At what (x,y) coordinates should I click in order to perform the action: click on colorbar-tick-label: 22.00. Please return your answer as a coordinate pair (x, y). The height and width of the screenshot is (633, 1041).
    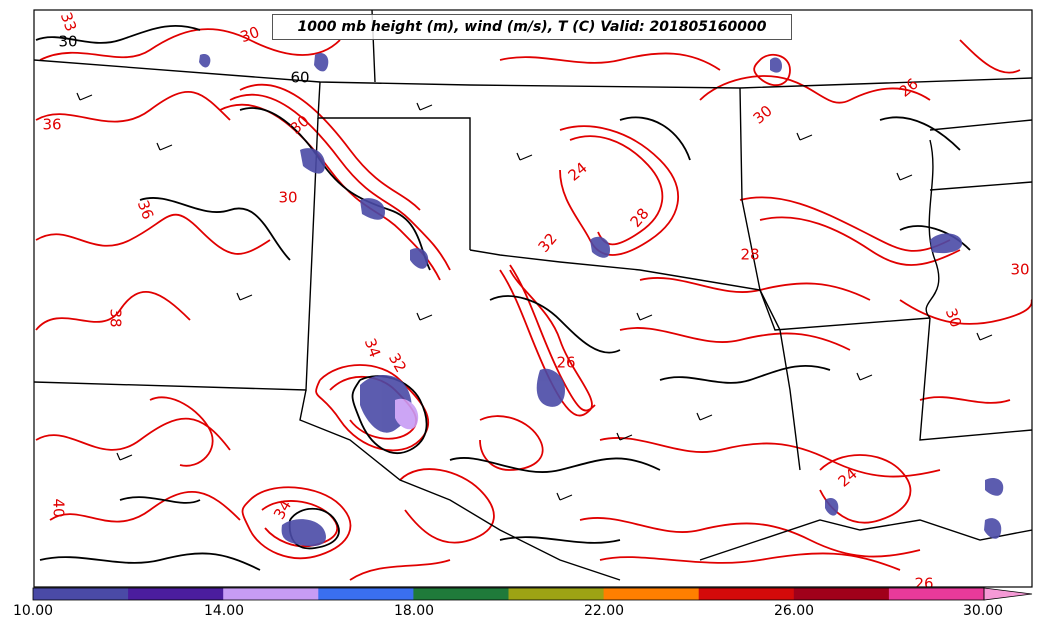
    Looking at the image, I should click on (604, 611).